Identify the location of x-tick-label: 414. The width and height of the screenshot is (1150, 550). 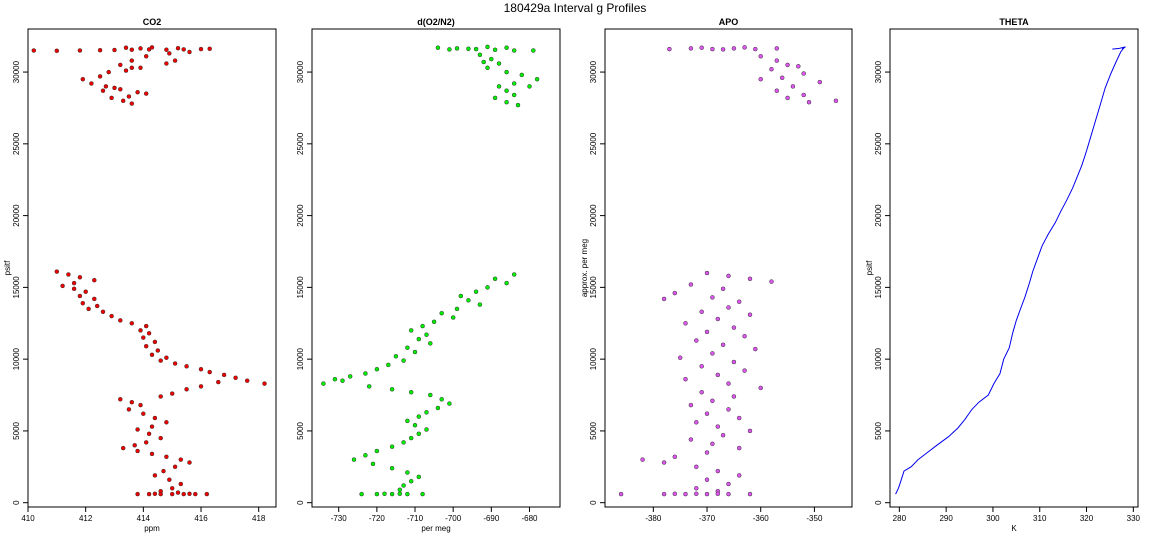
(144, 518).